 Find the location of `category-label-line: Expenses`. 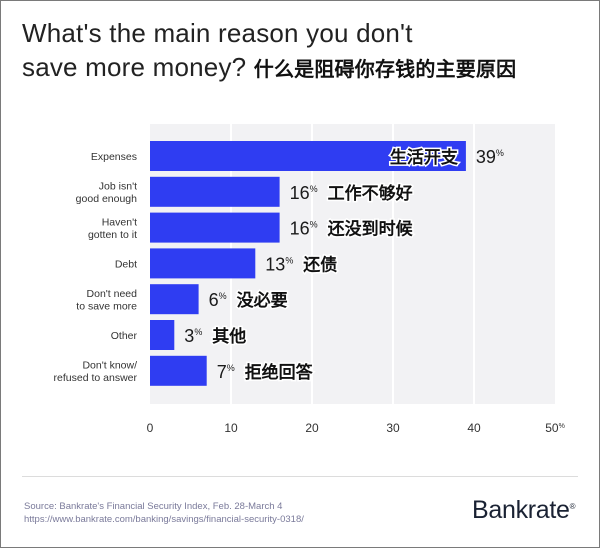

category-label-line: Expenses is located at coordinates (114, 157).